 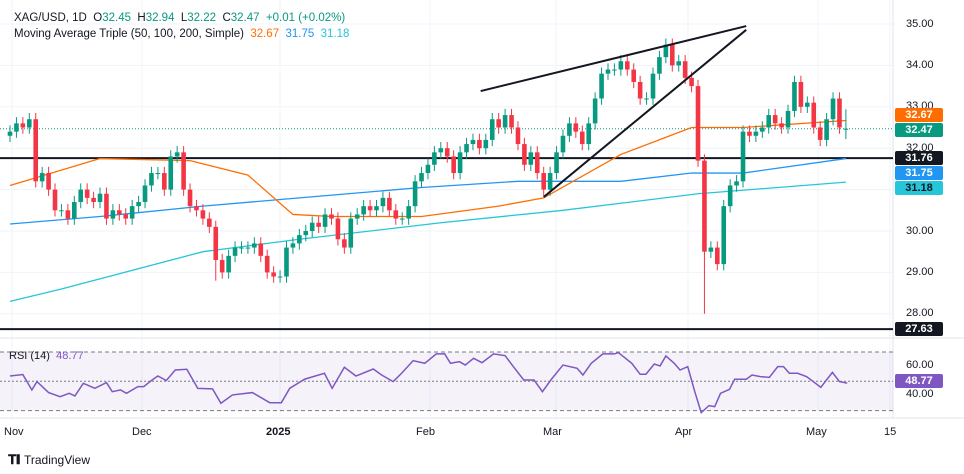 What do you see at coordinates (919, 173) in the screenshot?
I see `ma100-price-label: 31.75` at bounding box center [919, 173].